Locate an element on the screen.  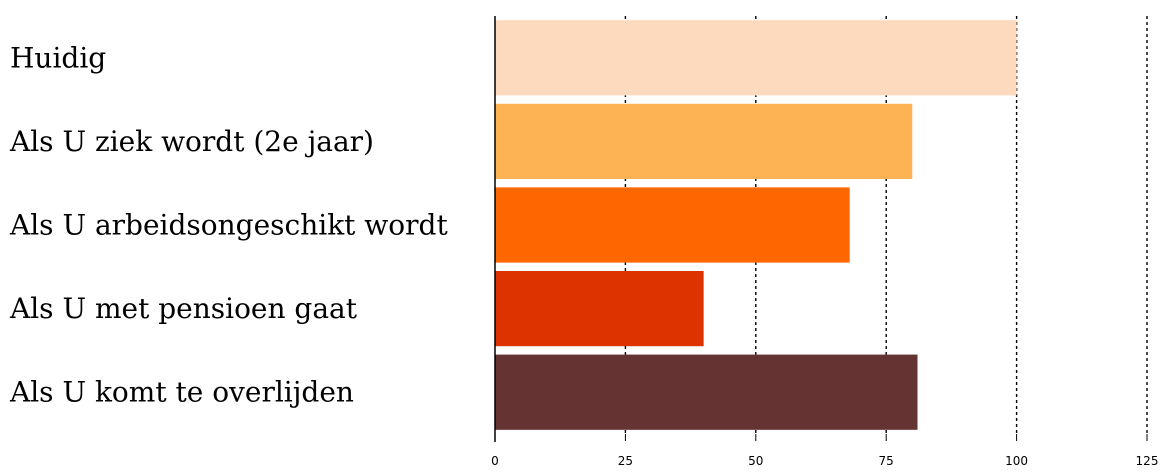
x-tick-label-0: 0 is located at coordinates (495, 461).